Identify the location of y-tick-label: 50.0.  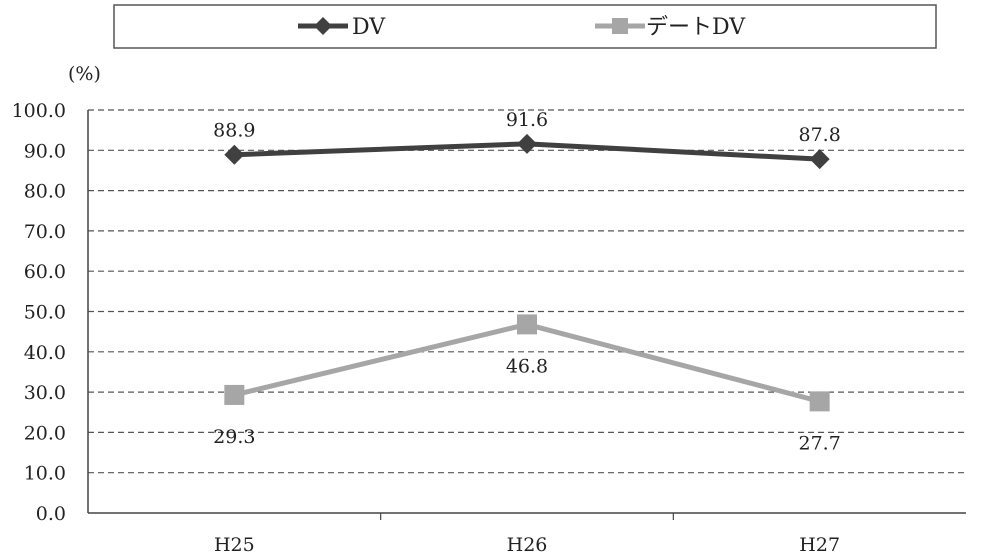
(45, 313).